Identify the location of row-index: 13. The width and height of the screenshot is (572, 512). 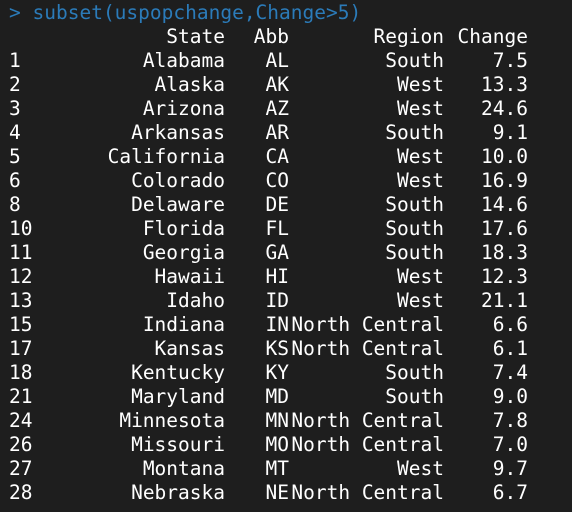
(21, 300).